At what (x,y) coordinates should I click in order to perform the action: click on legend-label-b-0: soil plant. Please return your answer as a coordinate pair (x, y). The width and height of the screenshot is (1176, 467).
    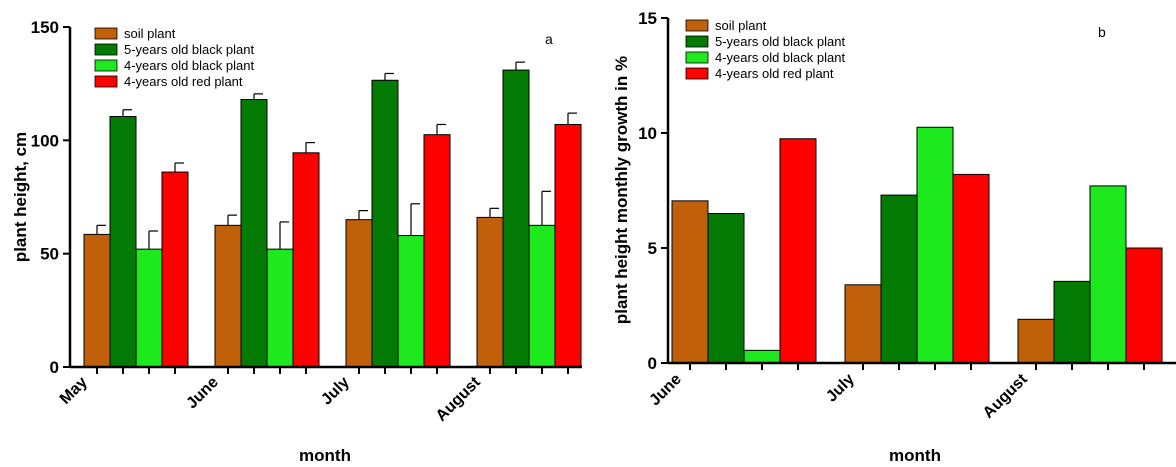
    Looking at the image, I should click on (741, 25).